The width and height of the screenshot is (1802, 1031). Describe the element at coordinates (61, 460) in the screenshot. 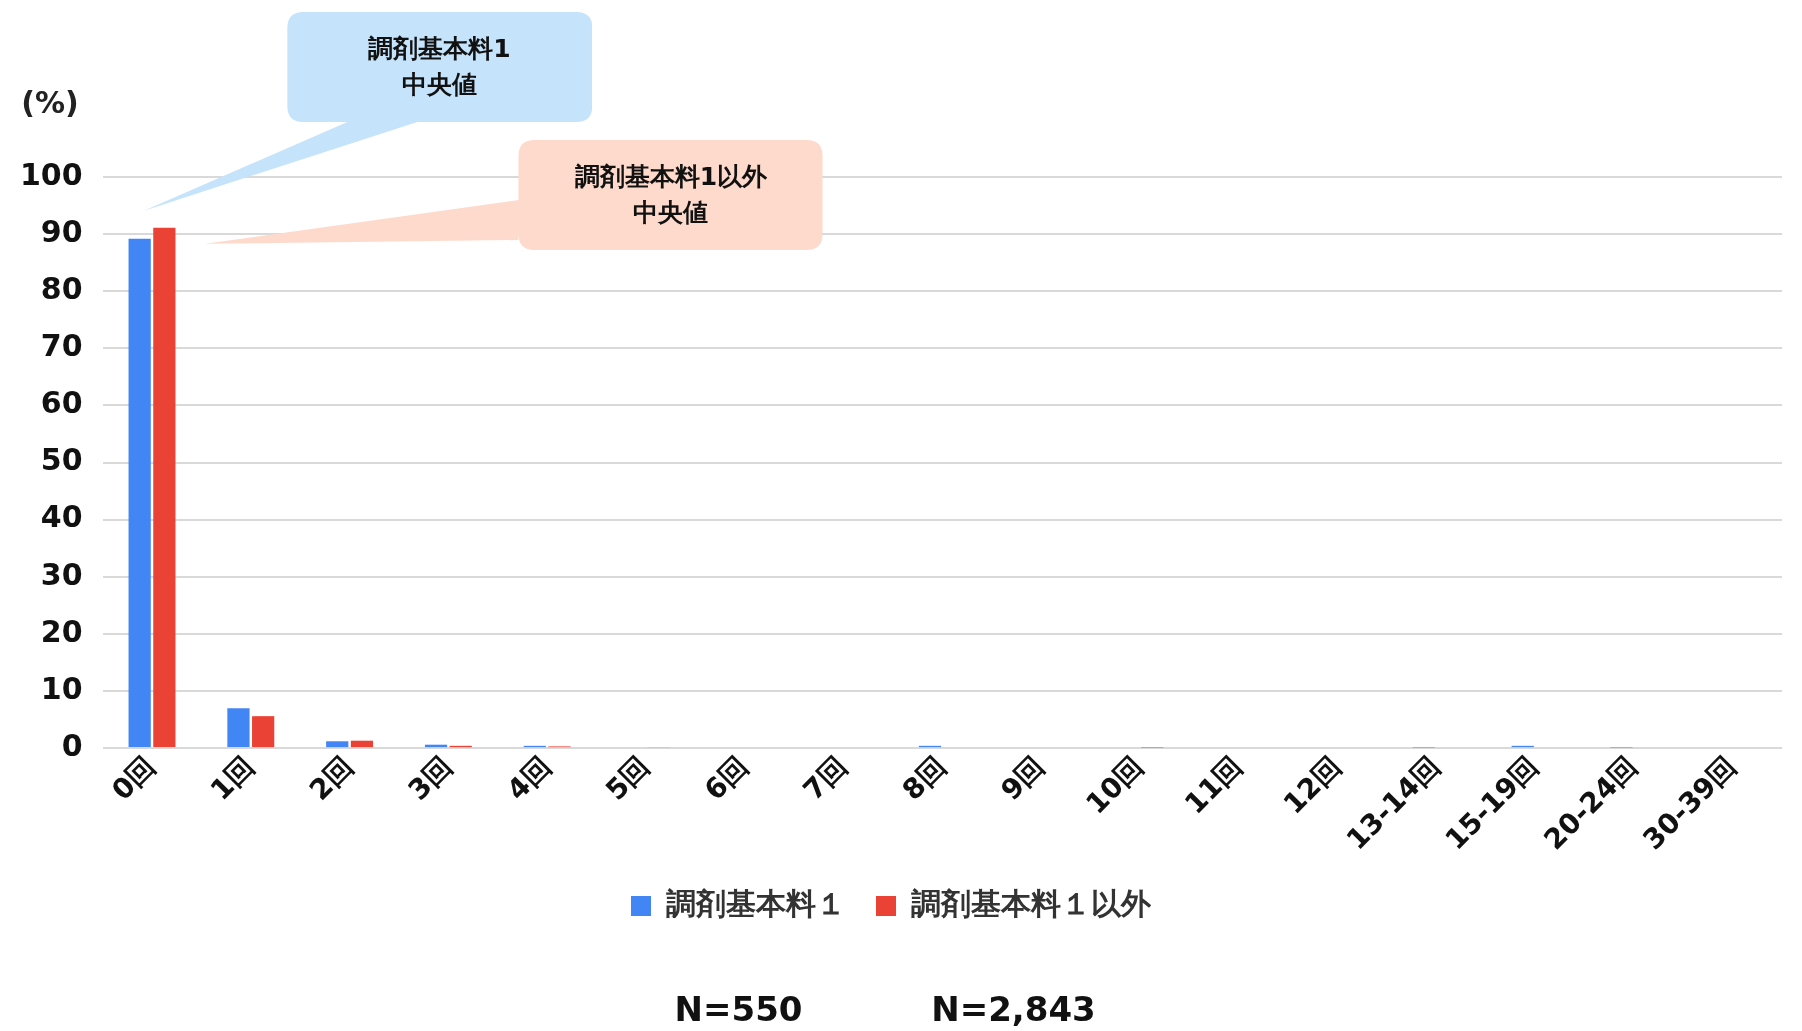

I see `y-tick-label: 50` at that location.